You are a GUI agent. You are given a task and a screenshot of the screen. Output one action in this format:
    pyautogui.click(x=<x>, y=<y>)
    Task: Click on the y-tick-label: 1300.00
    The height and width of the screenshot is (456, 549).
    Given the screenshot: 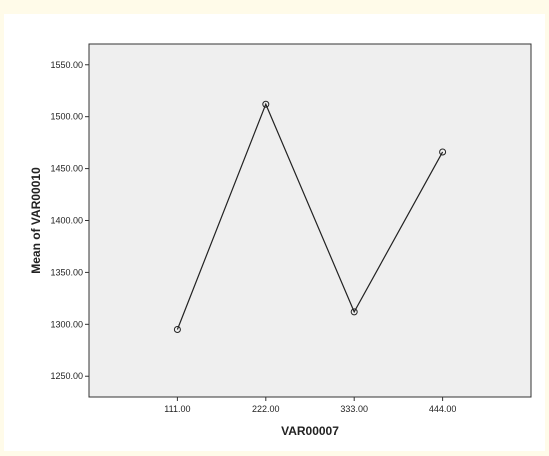 What is the action you would take?
    pyautogui.click(x=66, y=324)
    